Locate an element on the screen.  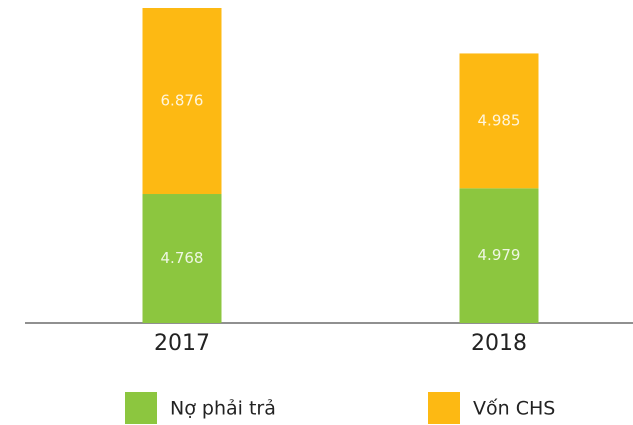
x-tick-label: 2017 is located at coordinates (182, 343).